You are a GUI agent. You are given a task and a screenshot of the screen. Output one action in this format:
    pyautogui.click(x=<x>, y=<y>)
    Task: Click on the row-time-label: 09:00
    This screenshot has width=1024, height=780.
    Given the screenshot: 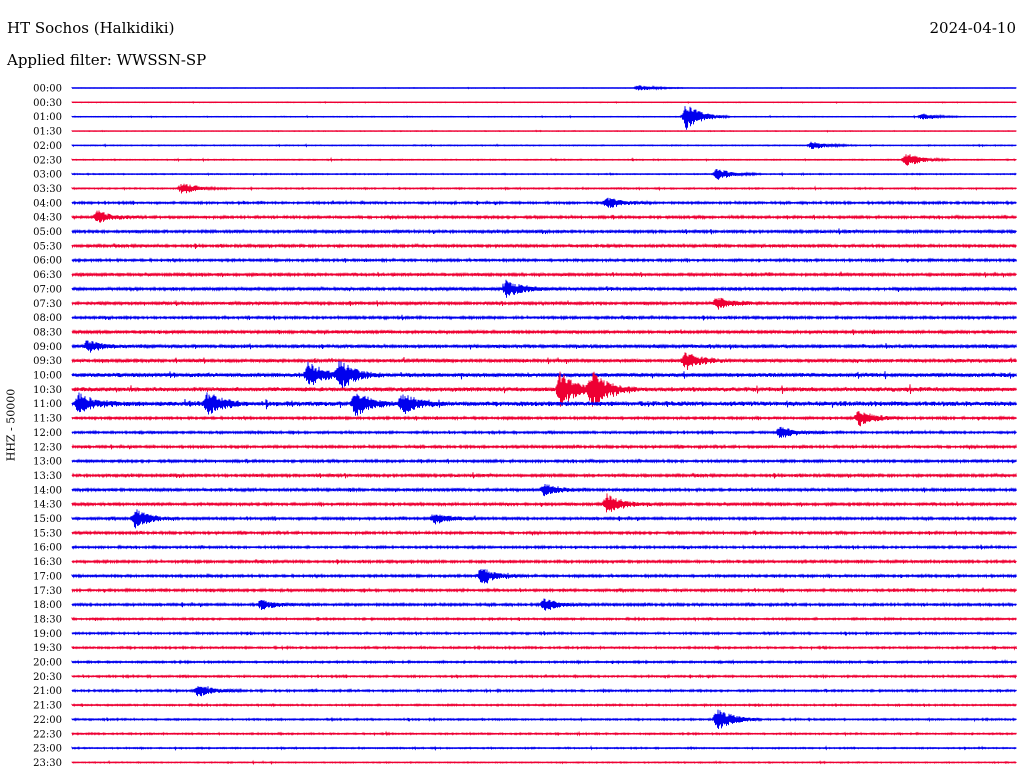 What is the action you would take?
    pyautogui.click(x=47, y=347)
    